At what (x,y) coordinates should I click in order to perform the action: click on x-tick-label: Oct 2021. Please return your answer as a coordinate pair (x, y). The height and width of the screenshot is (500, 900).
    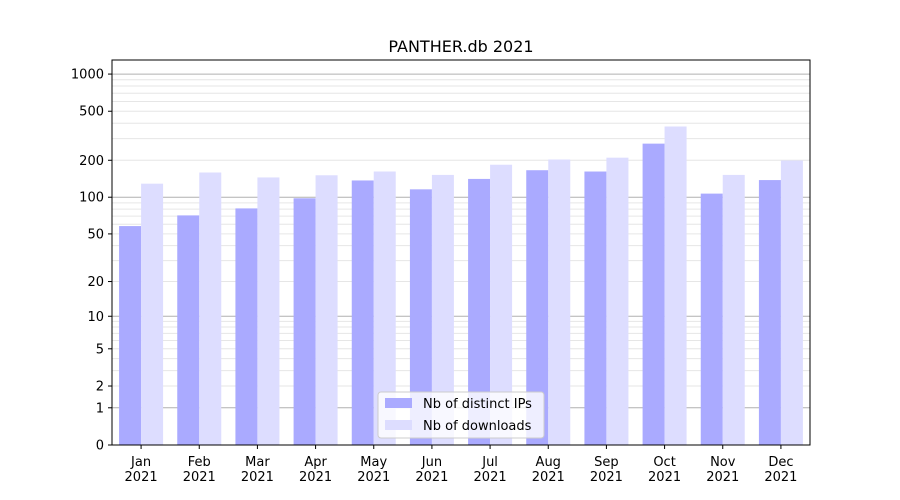
    Looking at the image, I should click on (664, 470).